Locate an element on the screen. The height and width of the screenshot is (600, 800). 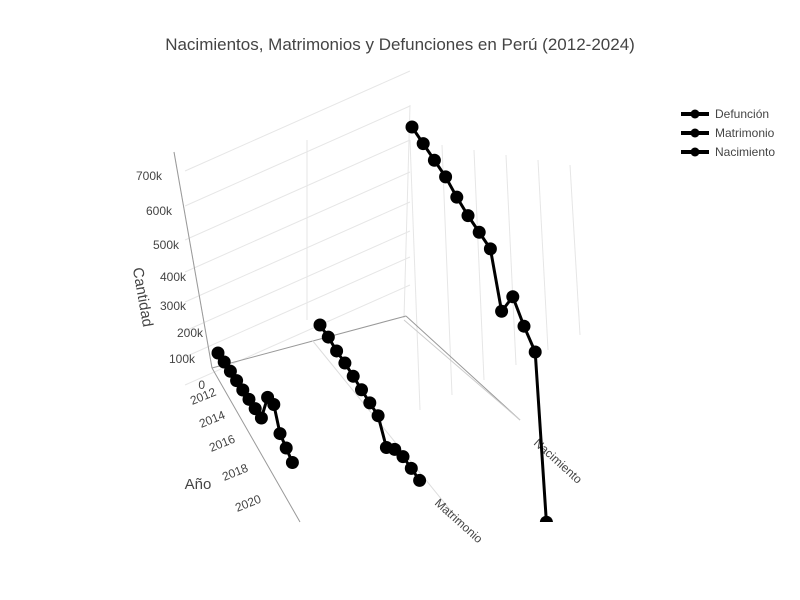
legend-item: Matrimonio is located at coordinates (728, 133).